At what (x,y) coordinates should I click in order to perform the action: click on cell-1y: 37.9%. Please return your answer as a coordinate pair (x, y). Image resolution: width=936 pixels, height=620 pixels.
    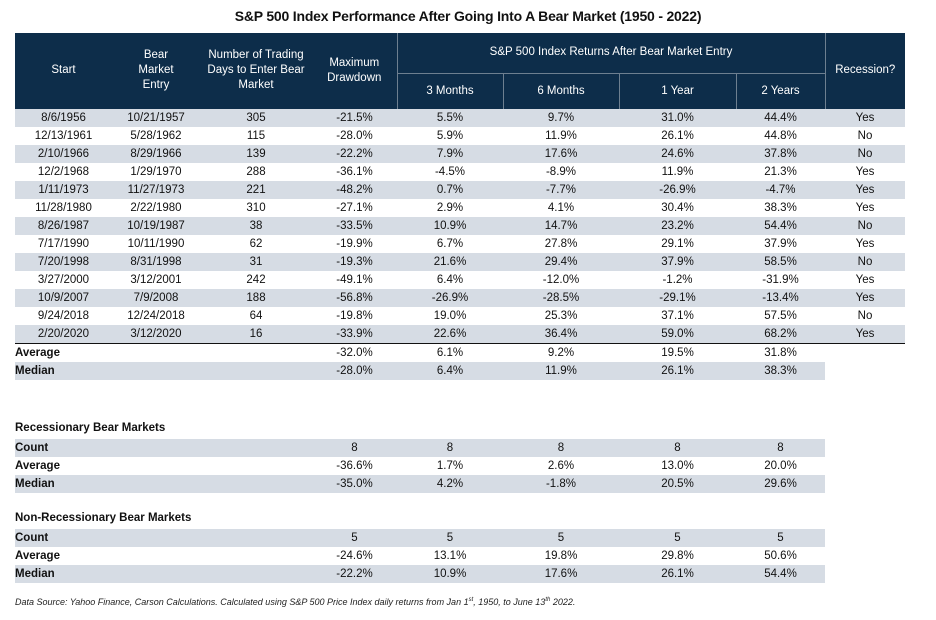
    Looking at the image, I should click on (677, 261).